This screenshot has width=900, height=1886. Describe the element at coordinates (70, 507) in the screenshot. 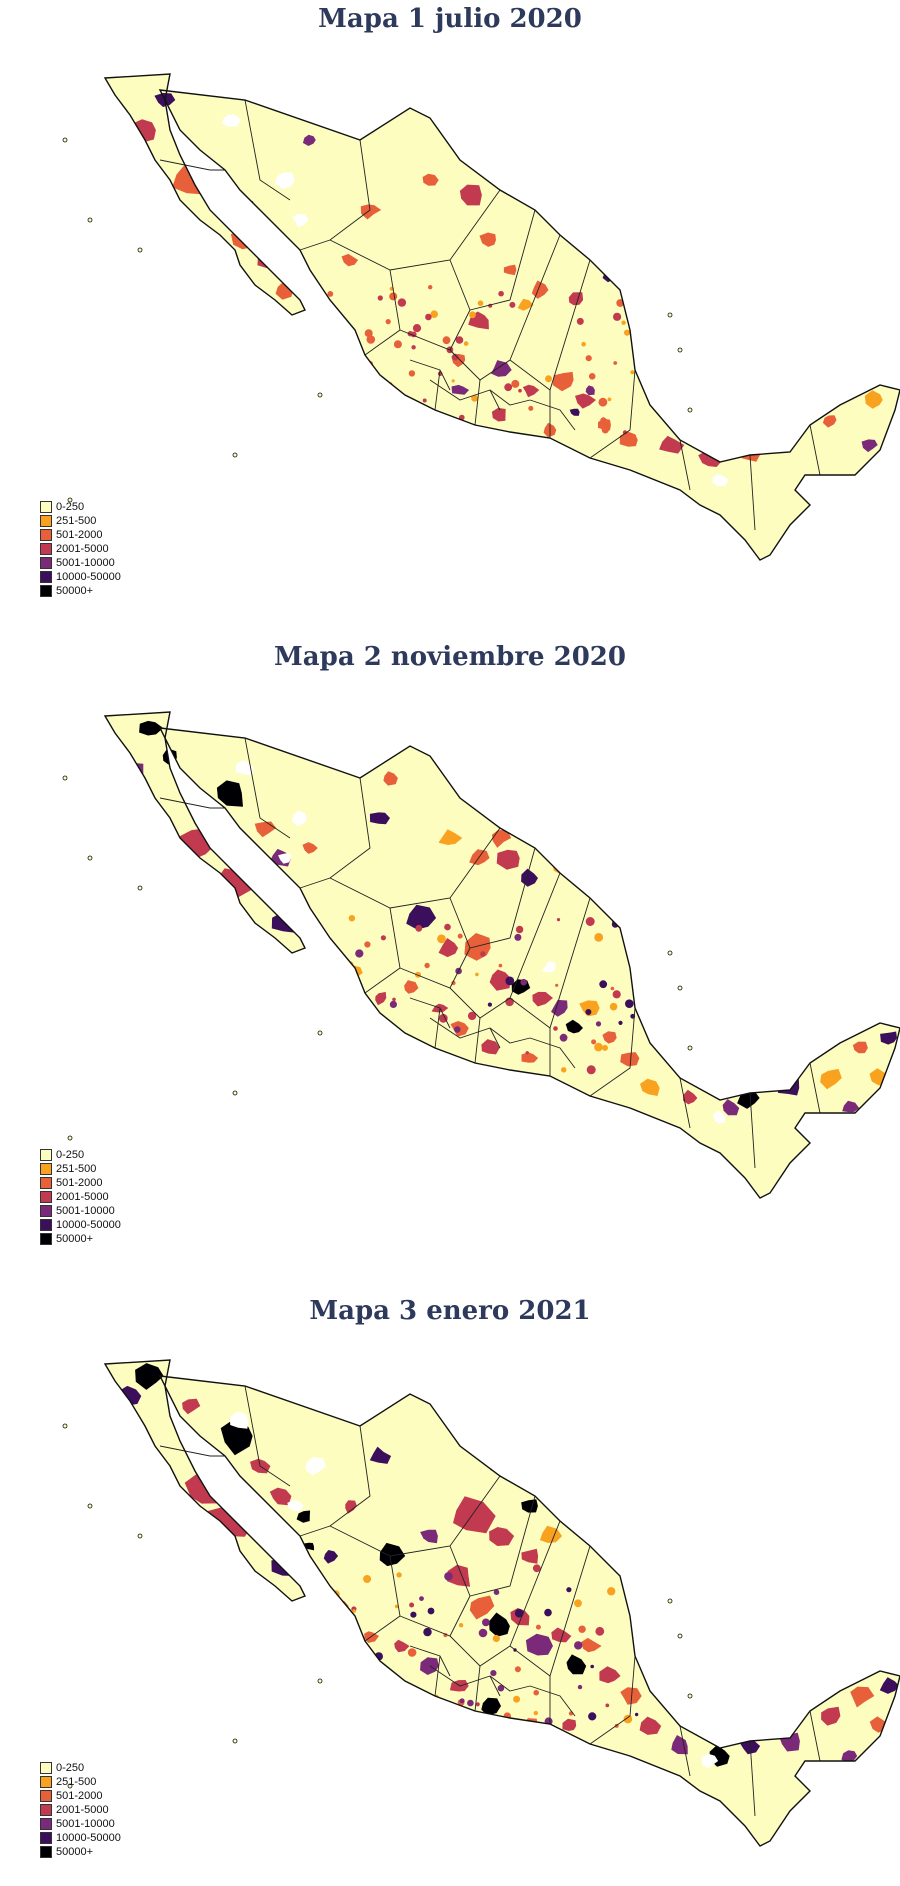

I see `legend-label: 0-250` at that location.